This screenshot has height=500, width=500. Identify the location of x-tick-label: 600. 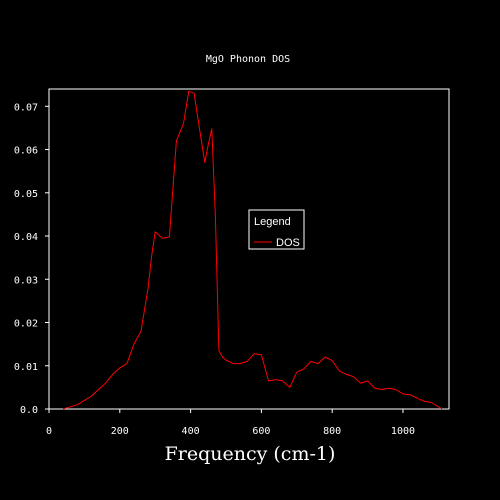
(261, 431).